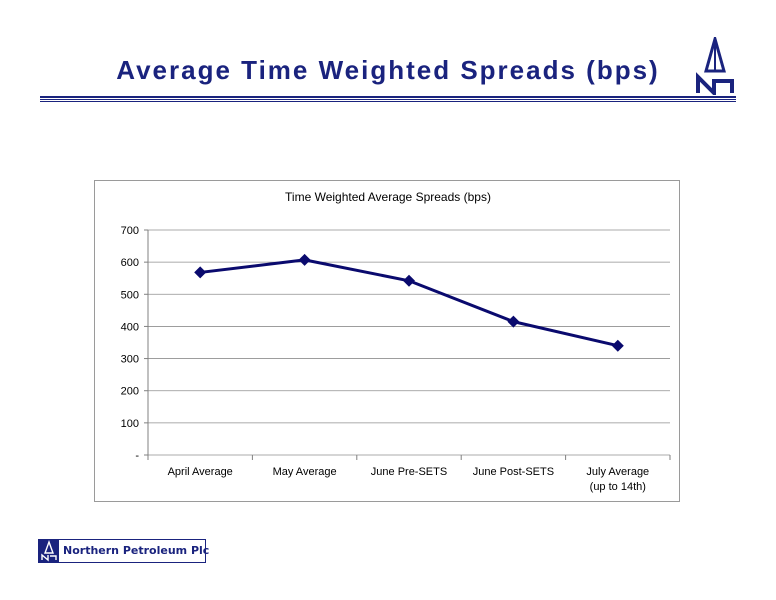 The height and width of the screenshot is (600, 776). I want to click on y-tick-label: -, so click(137, 456).